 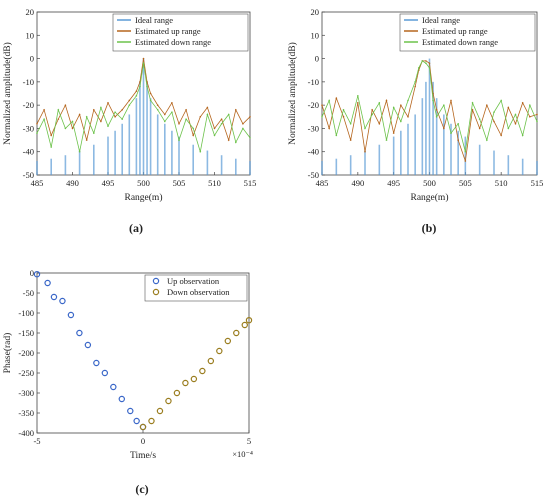 What do you see at coordinates (164, 42) in the screenshot?
I see `legend-item: Estimated down range` at bounding box center [164, 42].